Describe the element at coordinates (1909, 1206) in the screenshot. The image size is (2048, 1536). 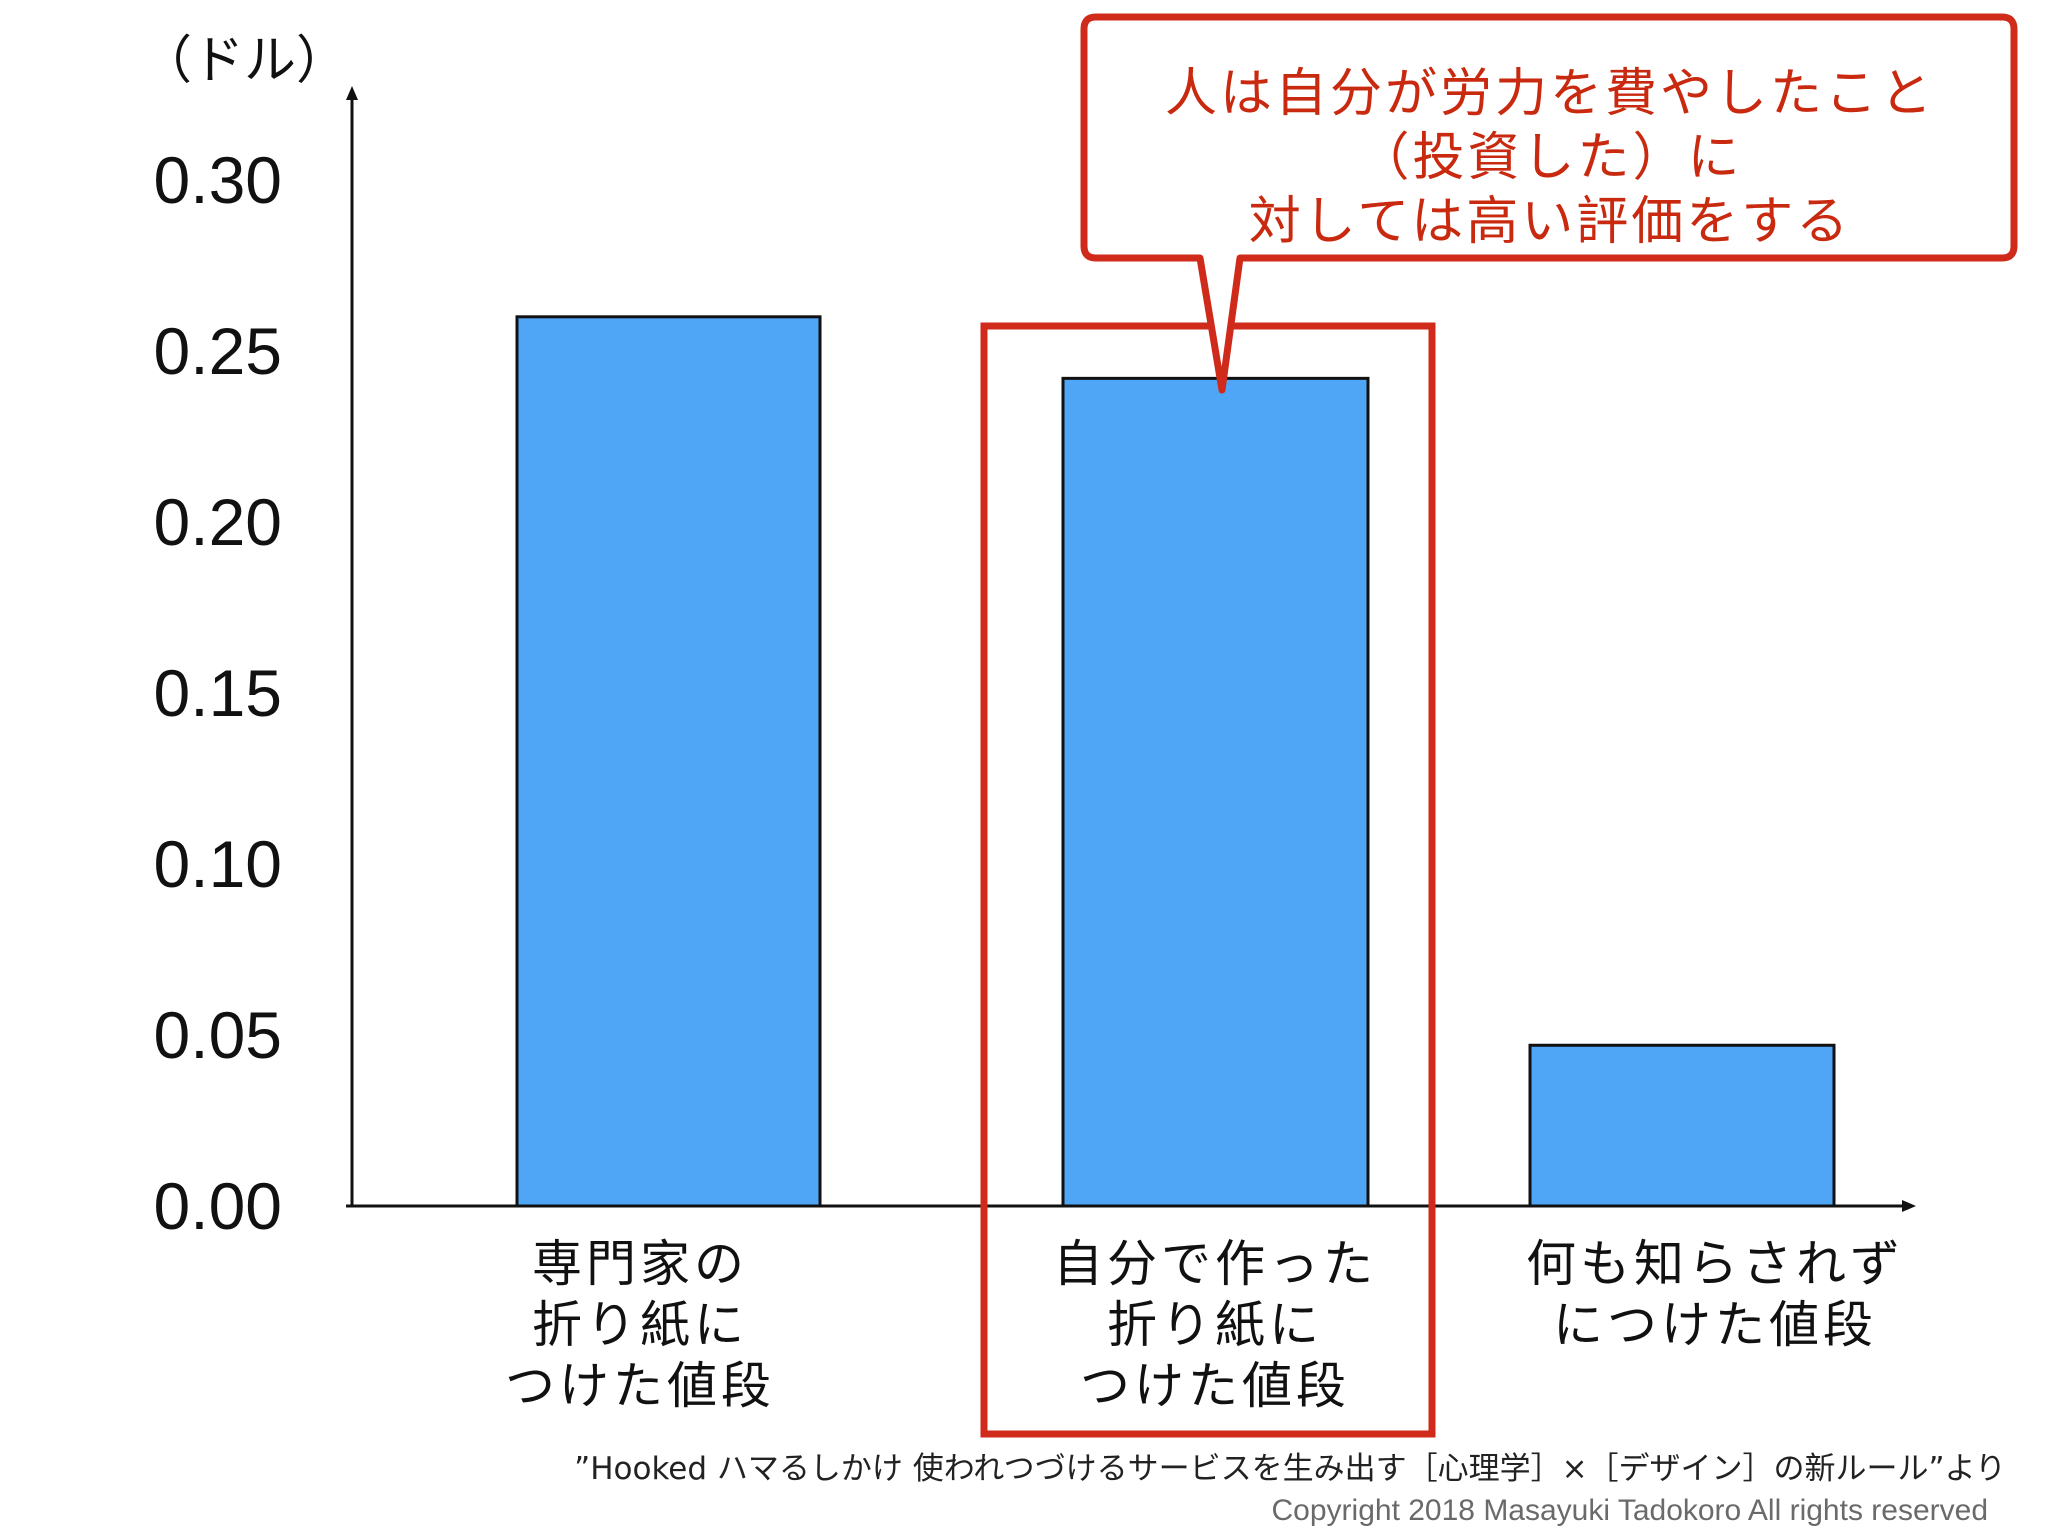
I see `x-axis-arrow-icon` at that location.